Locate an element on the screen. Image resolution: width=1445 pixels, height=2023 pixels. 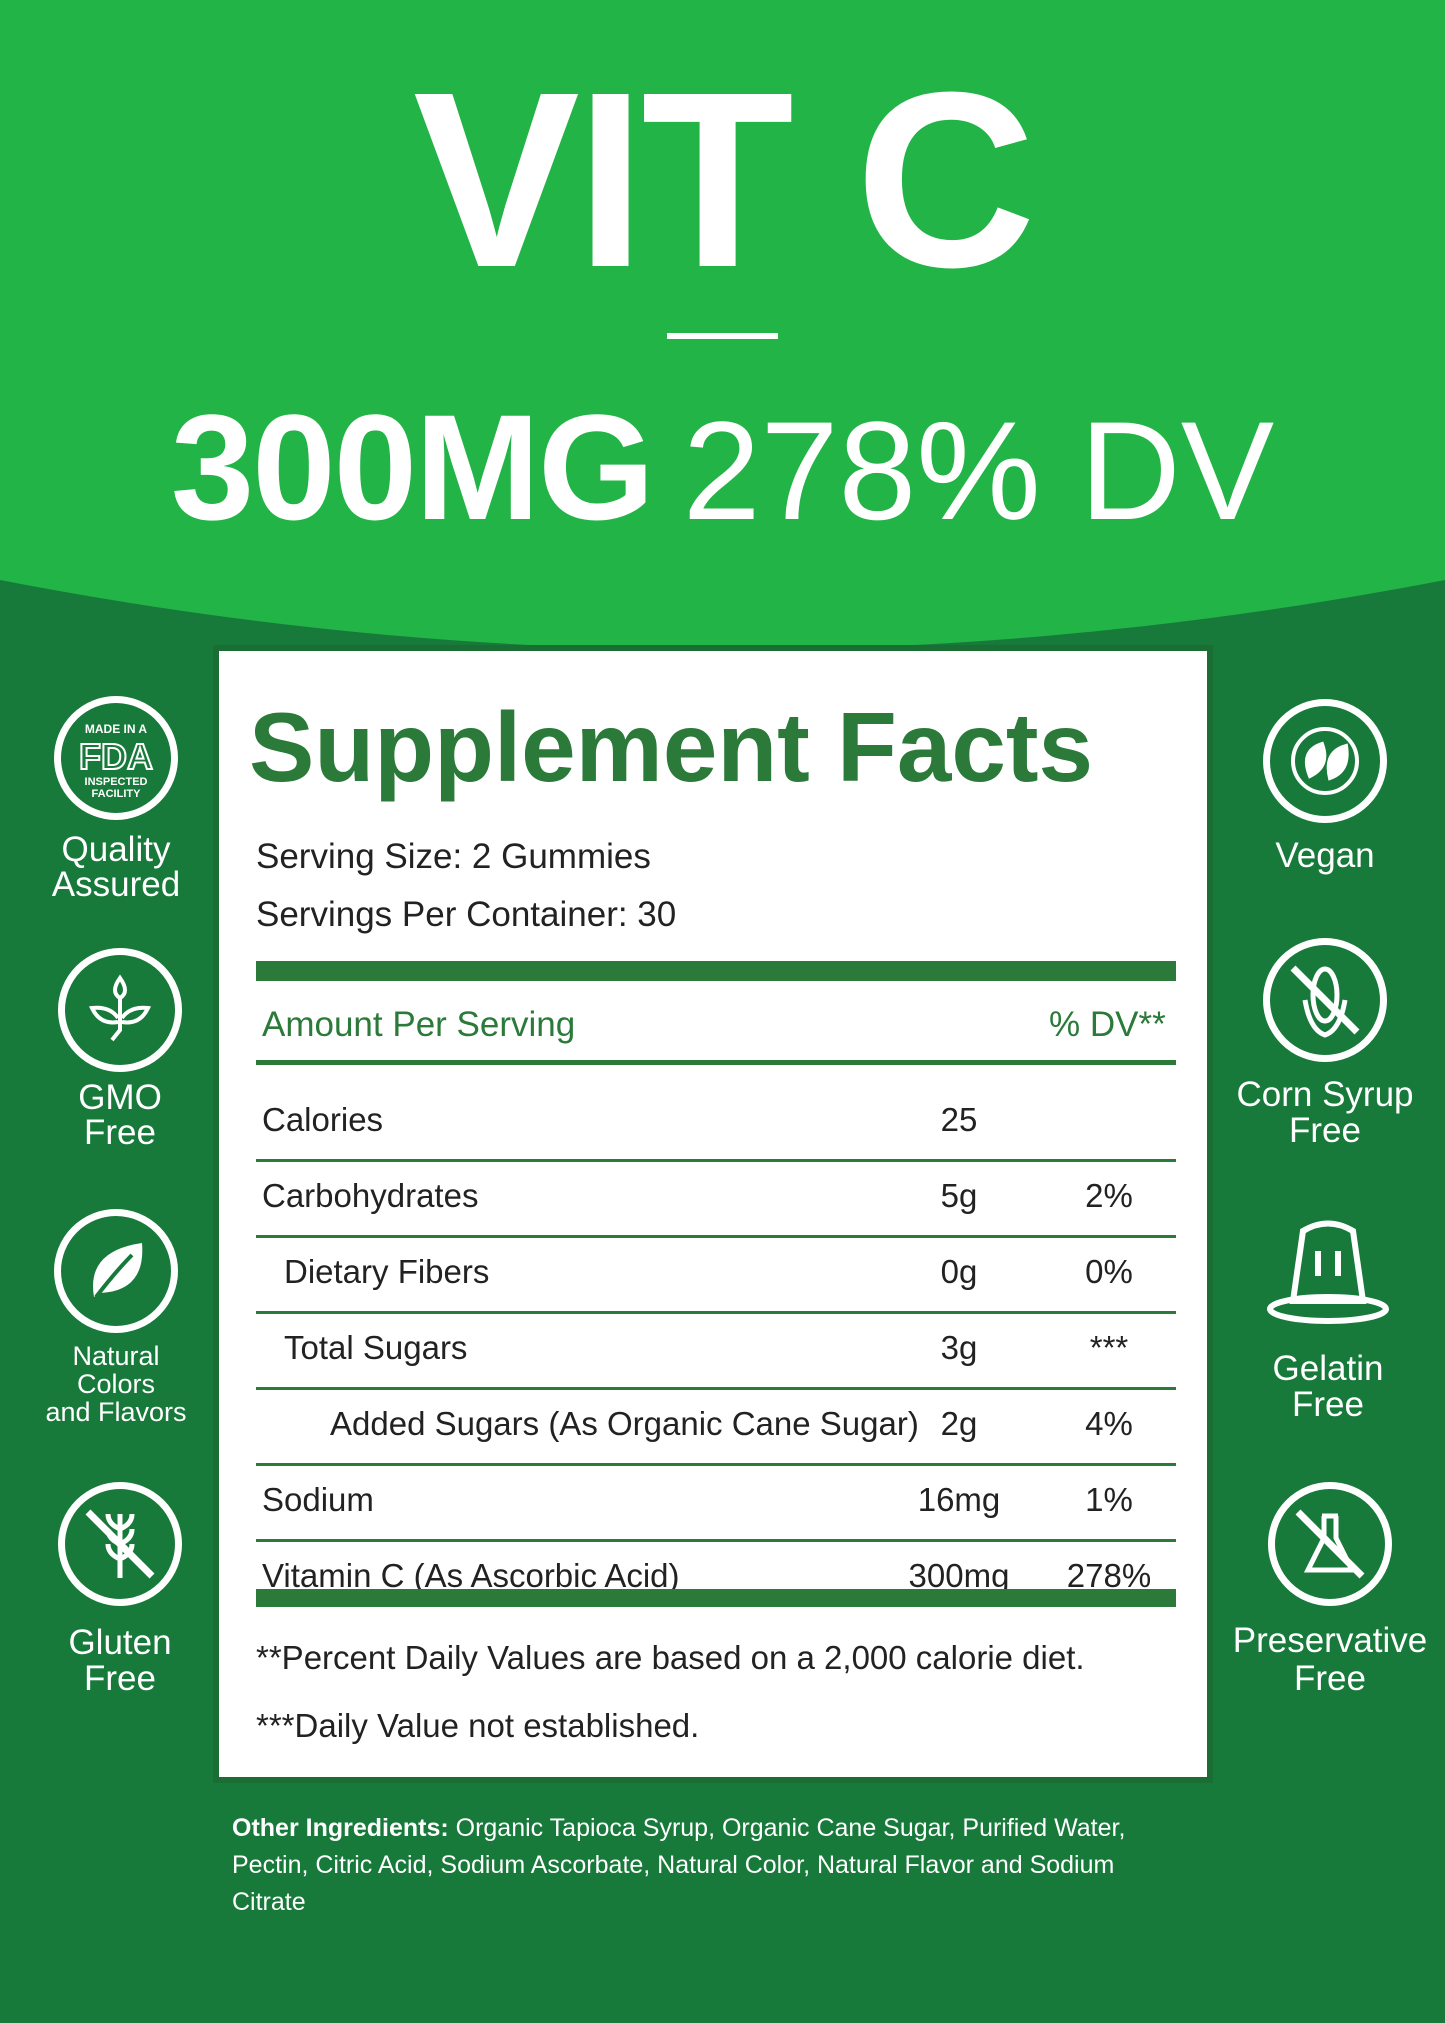
badge-label-line: Colors is located at coordinates (116, 1384).